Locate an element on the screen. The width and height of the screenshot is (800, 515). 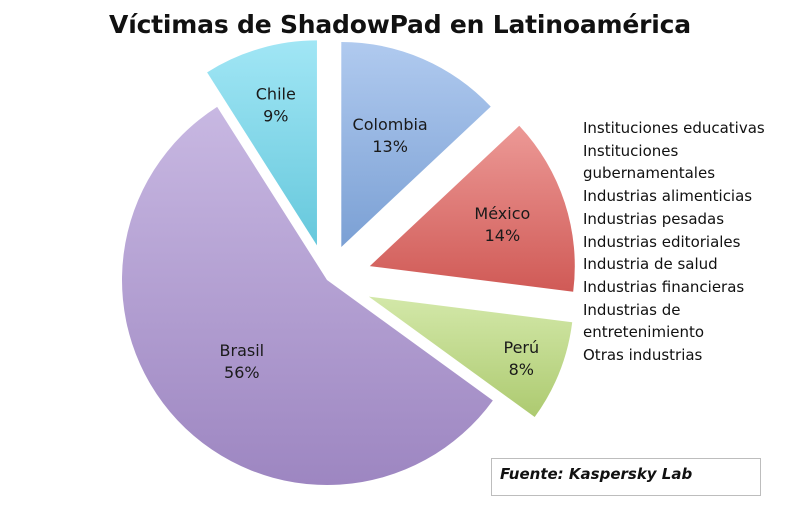
pie-slice-peru is located at coordinates (470, 357).